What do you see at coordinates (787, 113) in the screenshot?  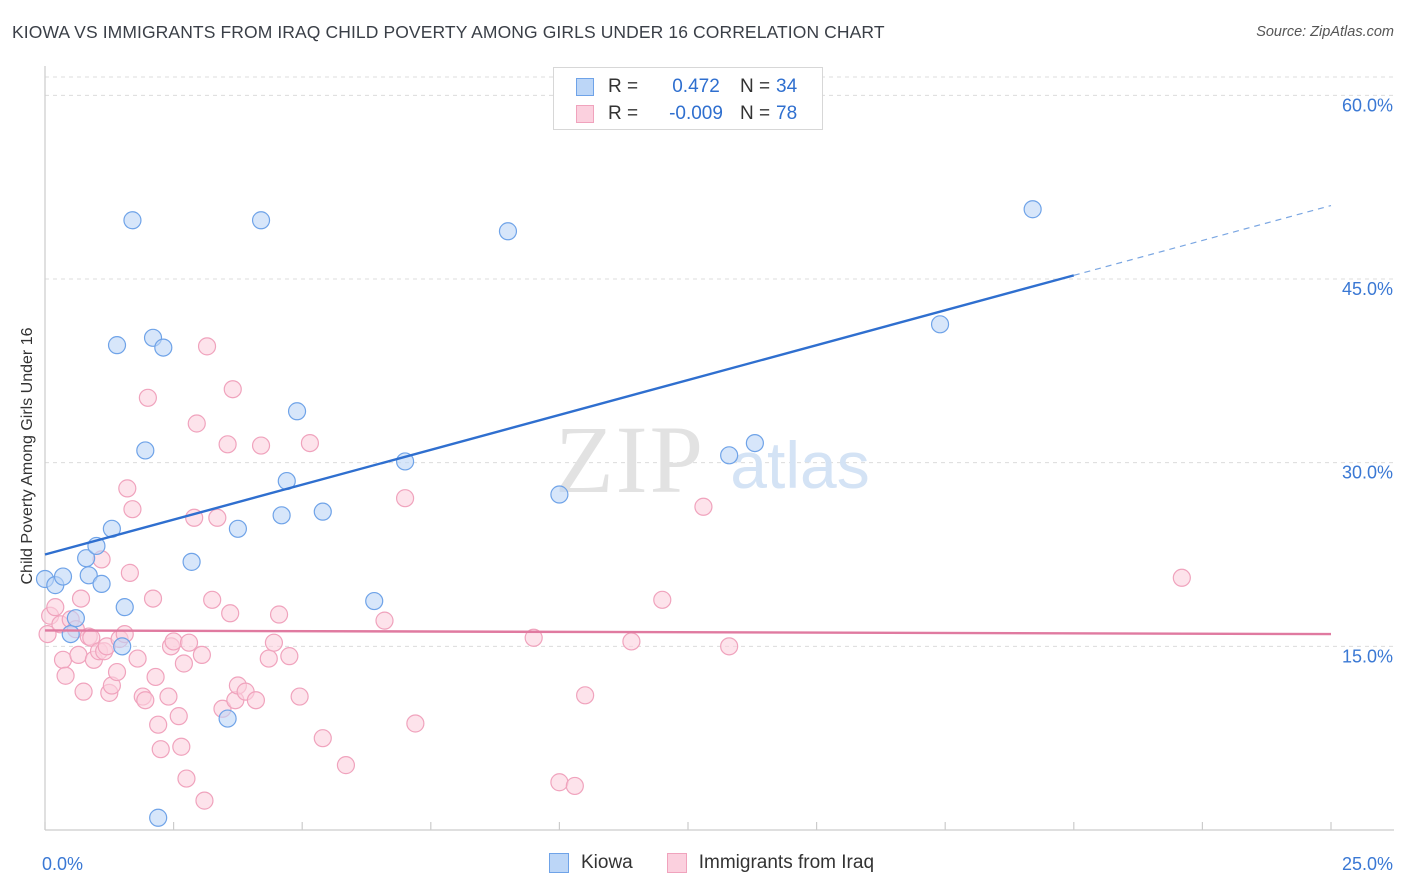 I see `n-value: 78` at bounding box center [787, 113].